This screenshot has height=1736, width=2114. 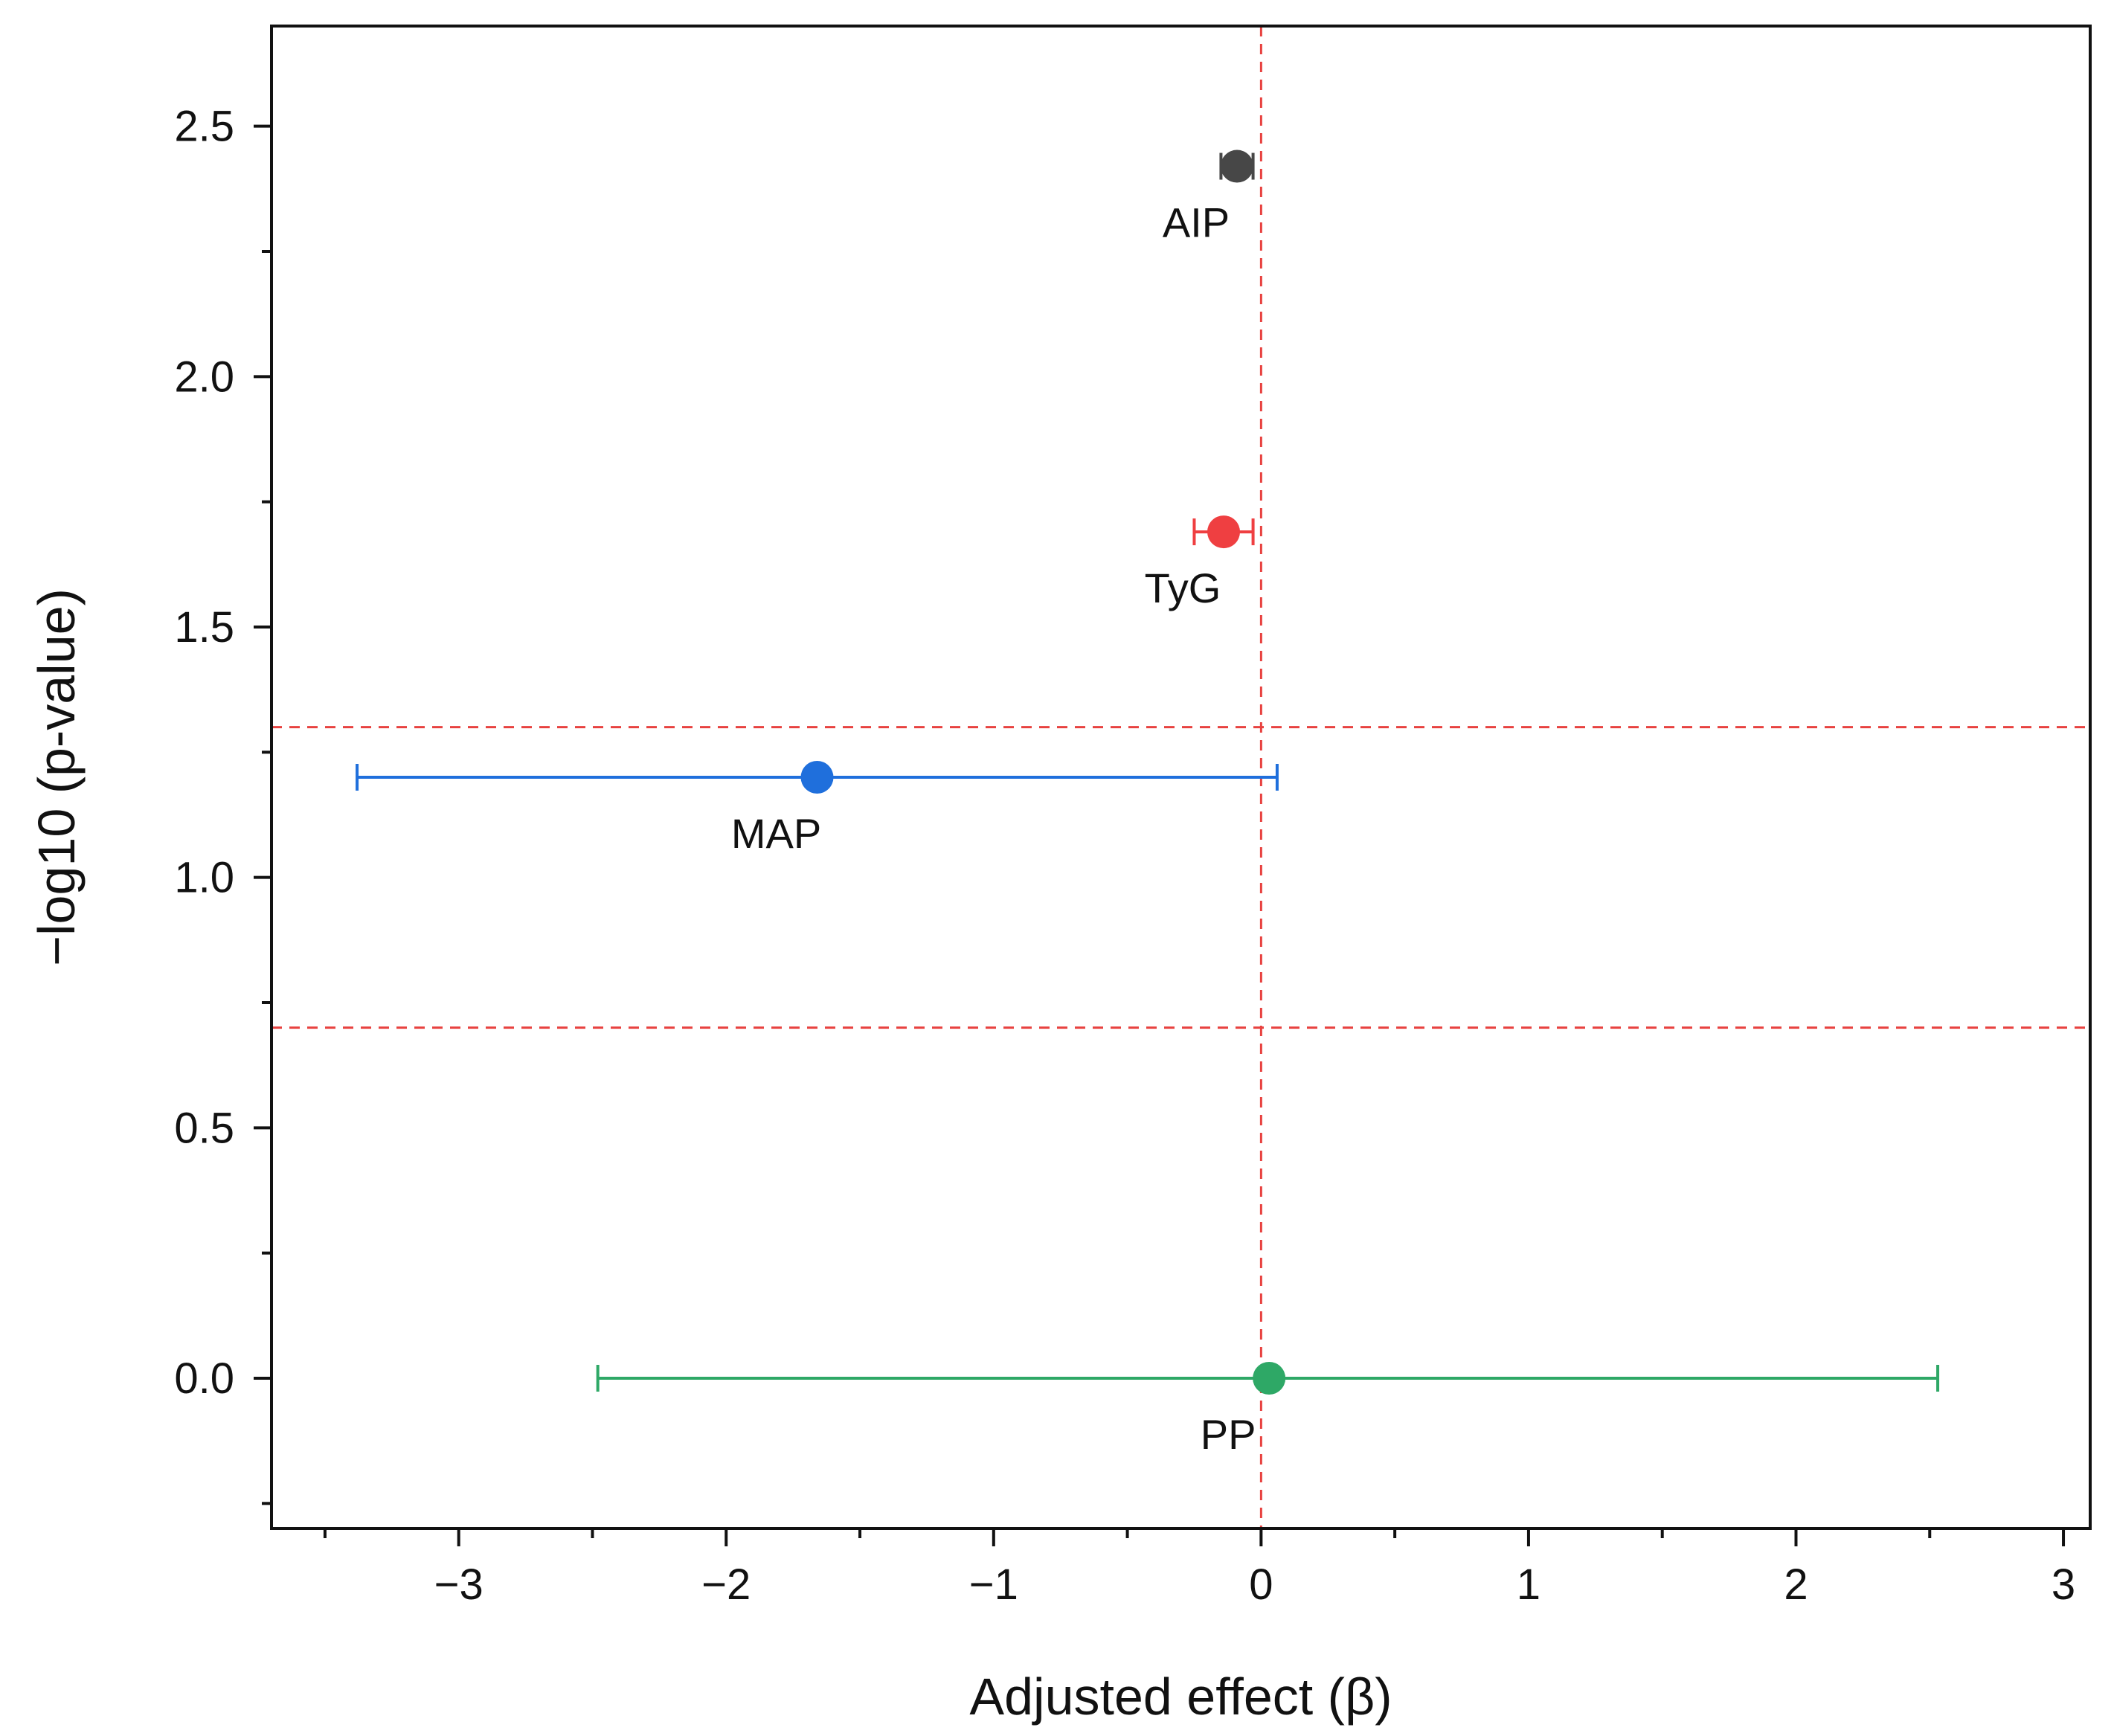 What do you see at coordinates (223, 804) in the screenshot?
I see `y-axis: 0.0 0.5 1.0 1.5 2.0 2.5` at bounding box center [223, 804].